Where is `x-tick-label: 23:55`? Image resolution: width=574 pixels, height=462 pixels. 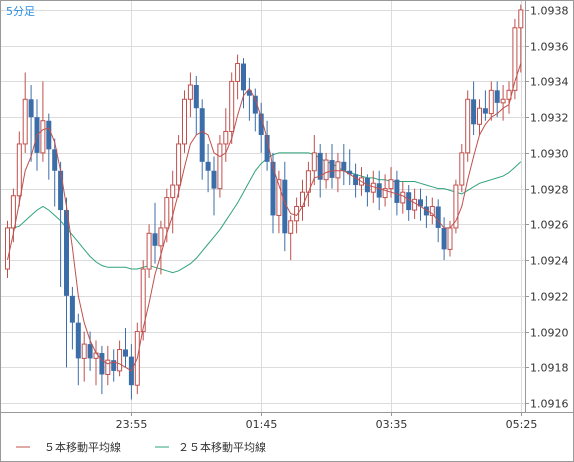
x-tick-label: 23:55 is located at coordinates (132, 424).